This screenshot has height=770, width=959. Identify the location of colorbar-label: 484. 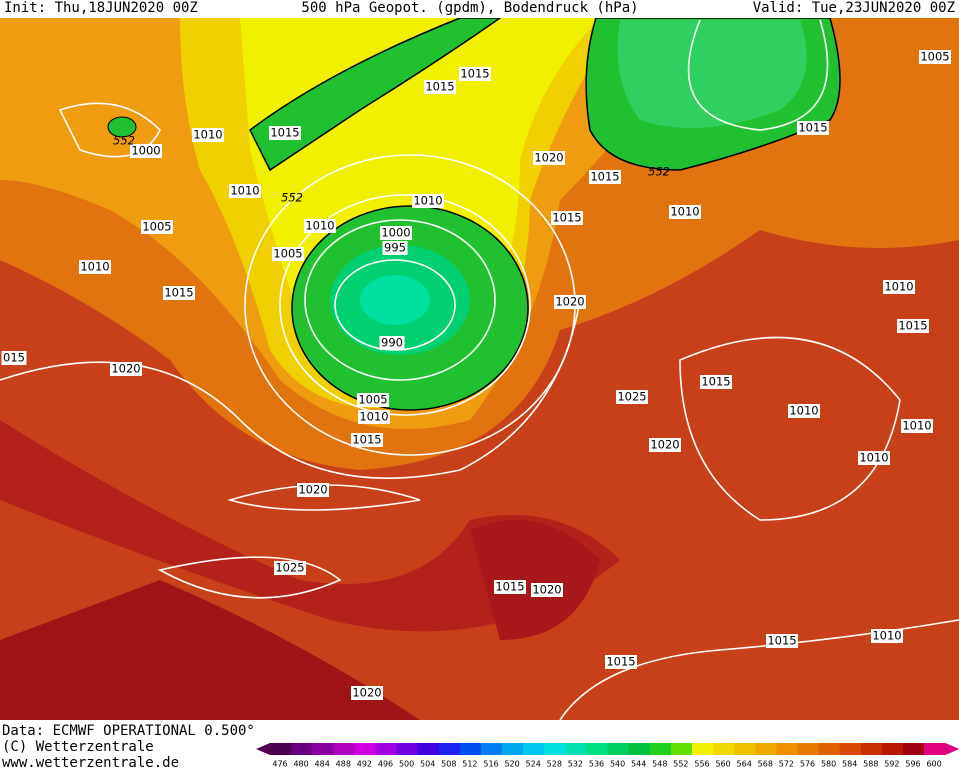
(322, 764).